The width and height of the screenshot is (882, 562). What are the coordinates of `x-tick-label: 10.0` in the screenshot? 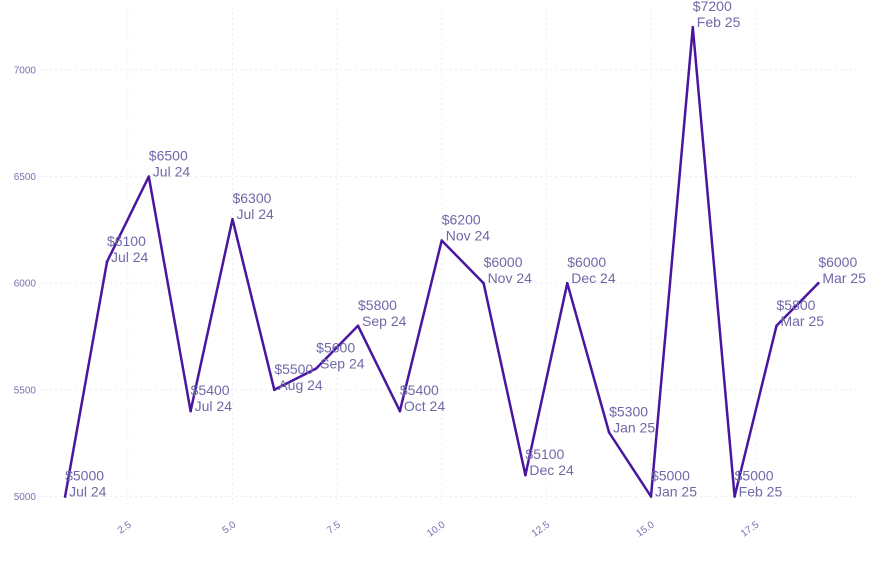 It's located at (436, 529).